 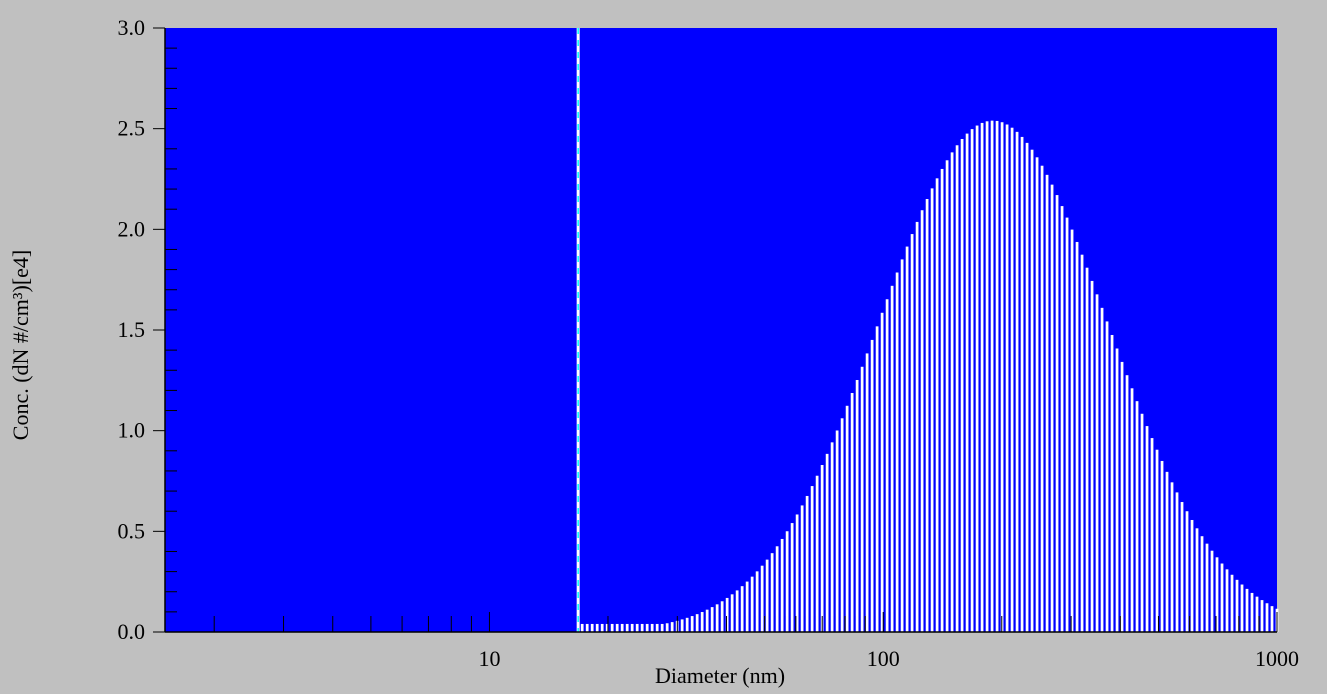 I want to click on y-tick-label: 0.5, so click(x=132, y=530).